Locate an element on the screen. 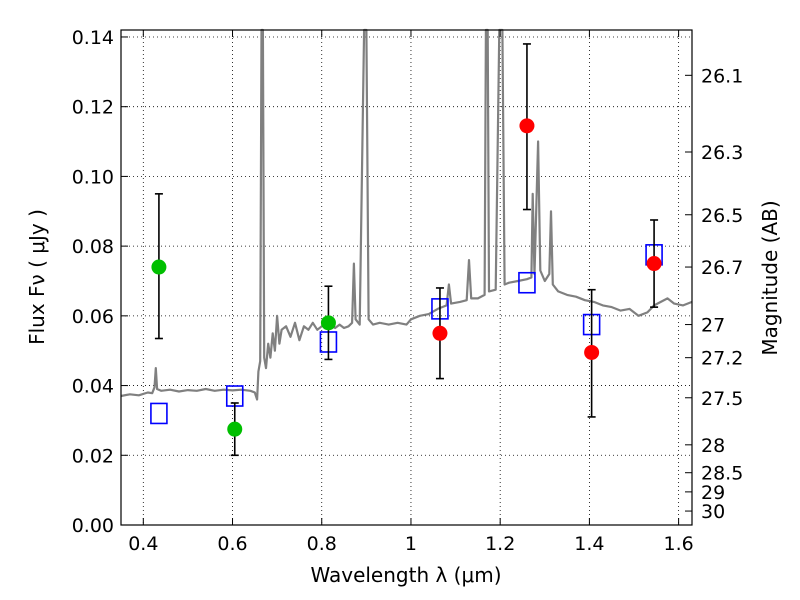  x-tick-label: 0.8 is located at coordinates (322, 544).